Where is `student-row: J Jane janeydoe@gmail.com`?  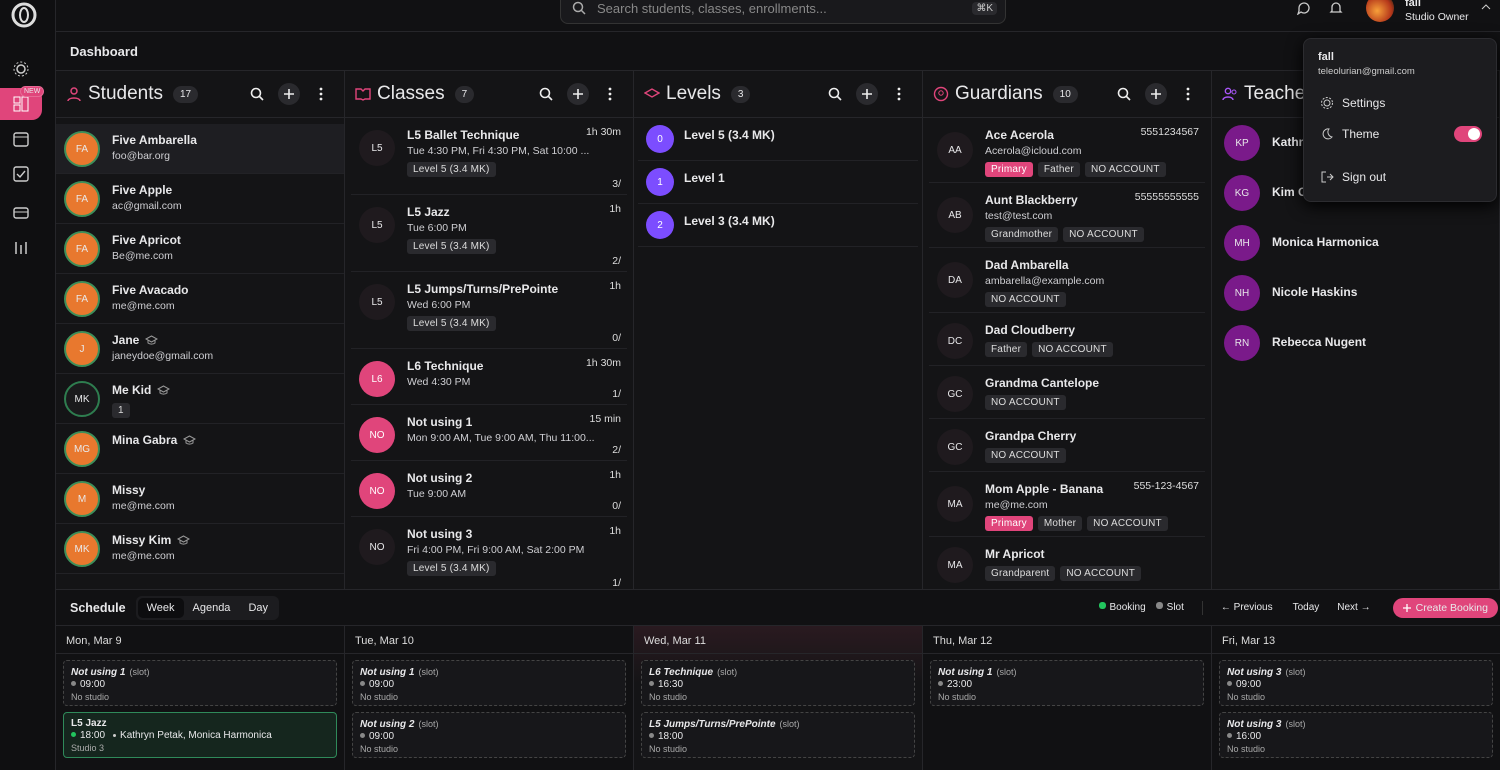 student-row: J Jane janeydoe@gmail.com is located at coordinates (200, 349).